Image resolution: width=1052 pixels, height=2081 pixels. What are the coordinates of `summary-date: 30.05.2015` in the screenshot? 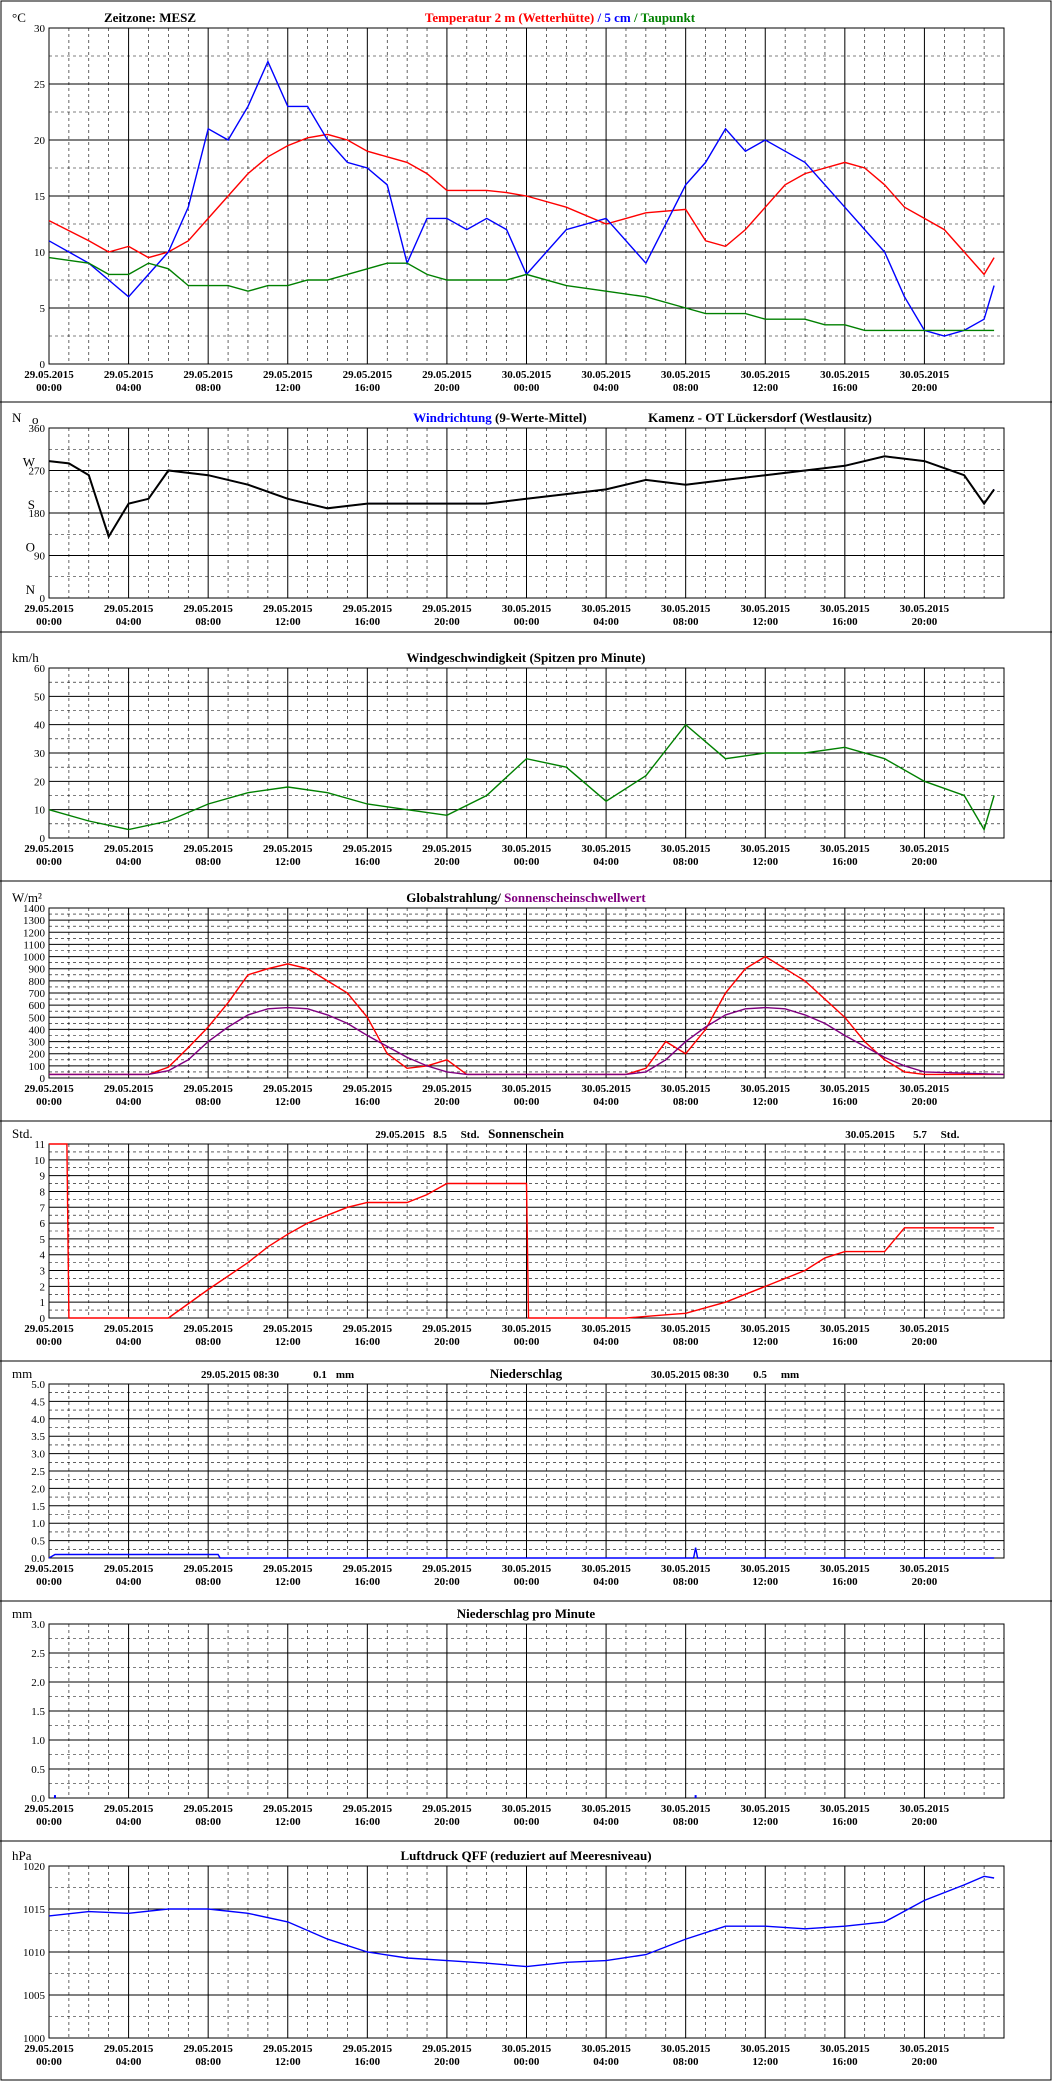 It's located at (870, 1135).